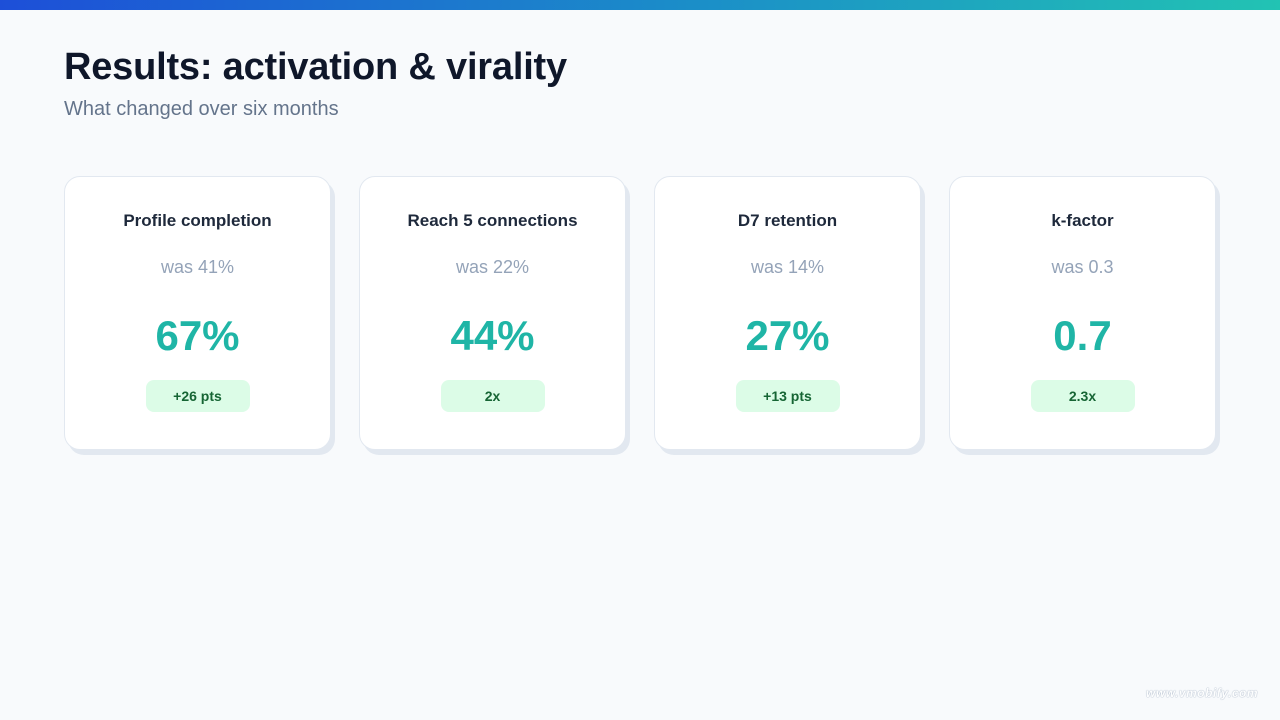 This screenshot has width=1280, height=720. I want to click on metric-label: k-factor, so click(1082, 220).